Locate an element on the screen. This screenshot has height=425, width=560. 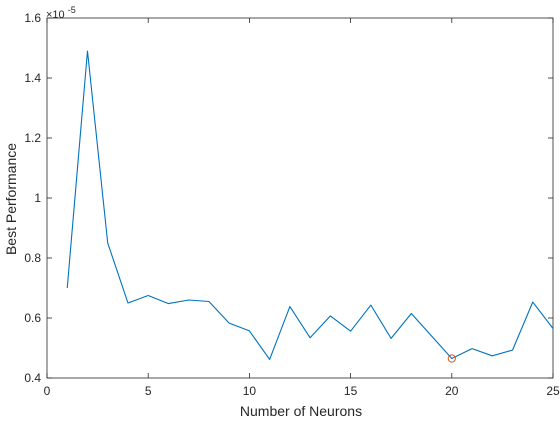
axis-exponent-label: ×10 -5 is located at coordinates (61, 13).